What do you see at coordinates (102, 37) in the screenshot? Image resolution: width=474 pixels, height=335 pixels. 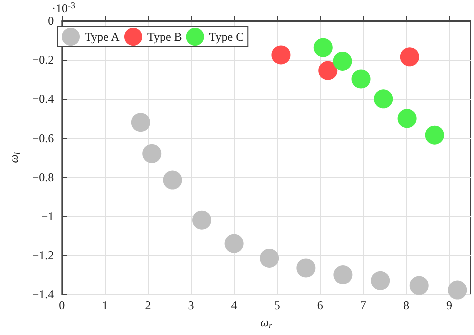 I see `legend-label: Type A` at bounding box center [102, 37].